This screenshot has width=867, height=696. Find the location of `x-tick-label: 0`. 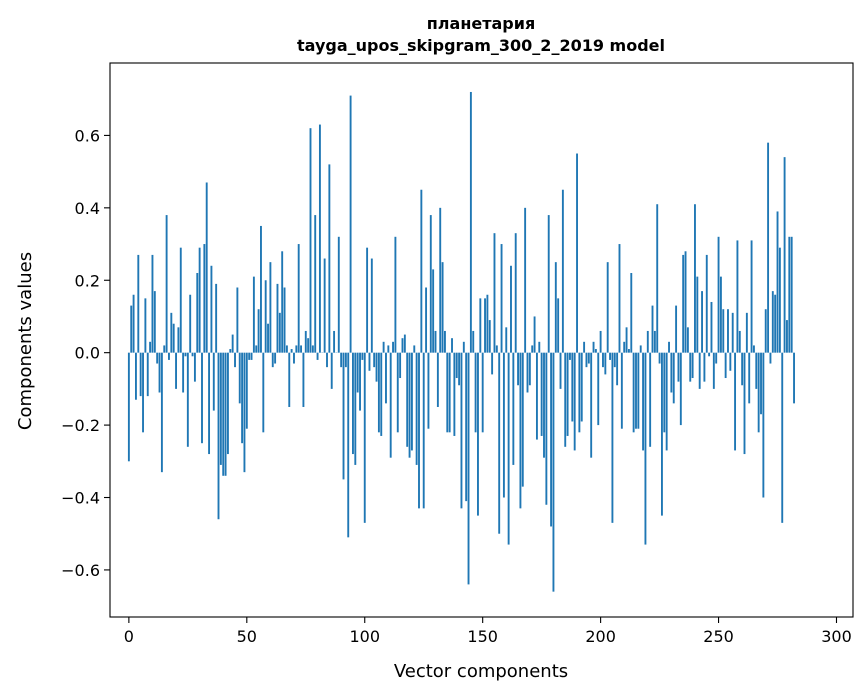

x-tick-label: 0 is located at coordinates (129, 636).